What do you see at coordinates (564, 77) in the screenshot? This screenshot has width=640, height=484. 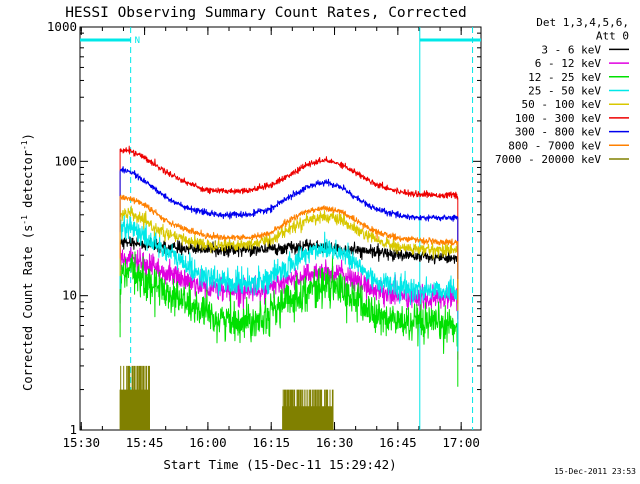 I see `legend-label: 12 - 25 keV` at bounding box center [564, 77].